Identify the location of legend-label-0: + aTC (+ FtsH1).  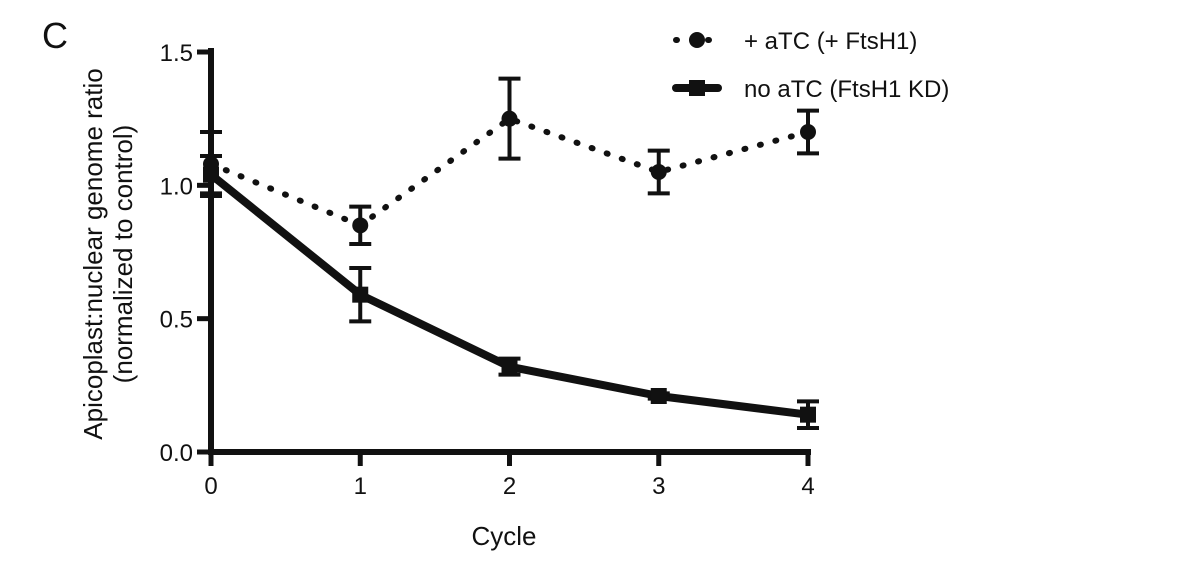
(830, 41).